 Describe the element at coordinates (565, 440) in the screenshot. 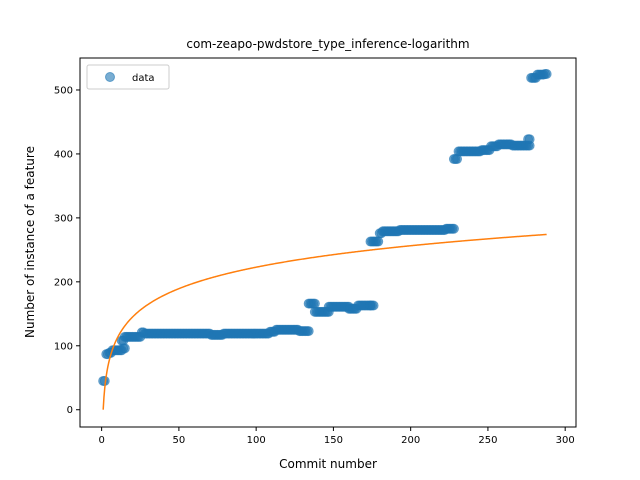

I see `x-tick-label: 300` at that location.